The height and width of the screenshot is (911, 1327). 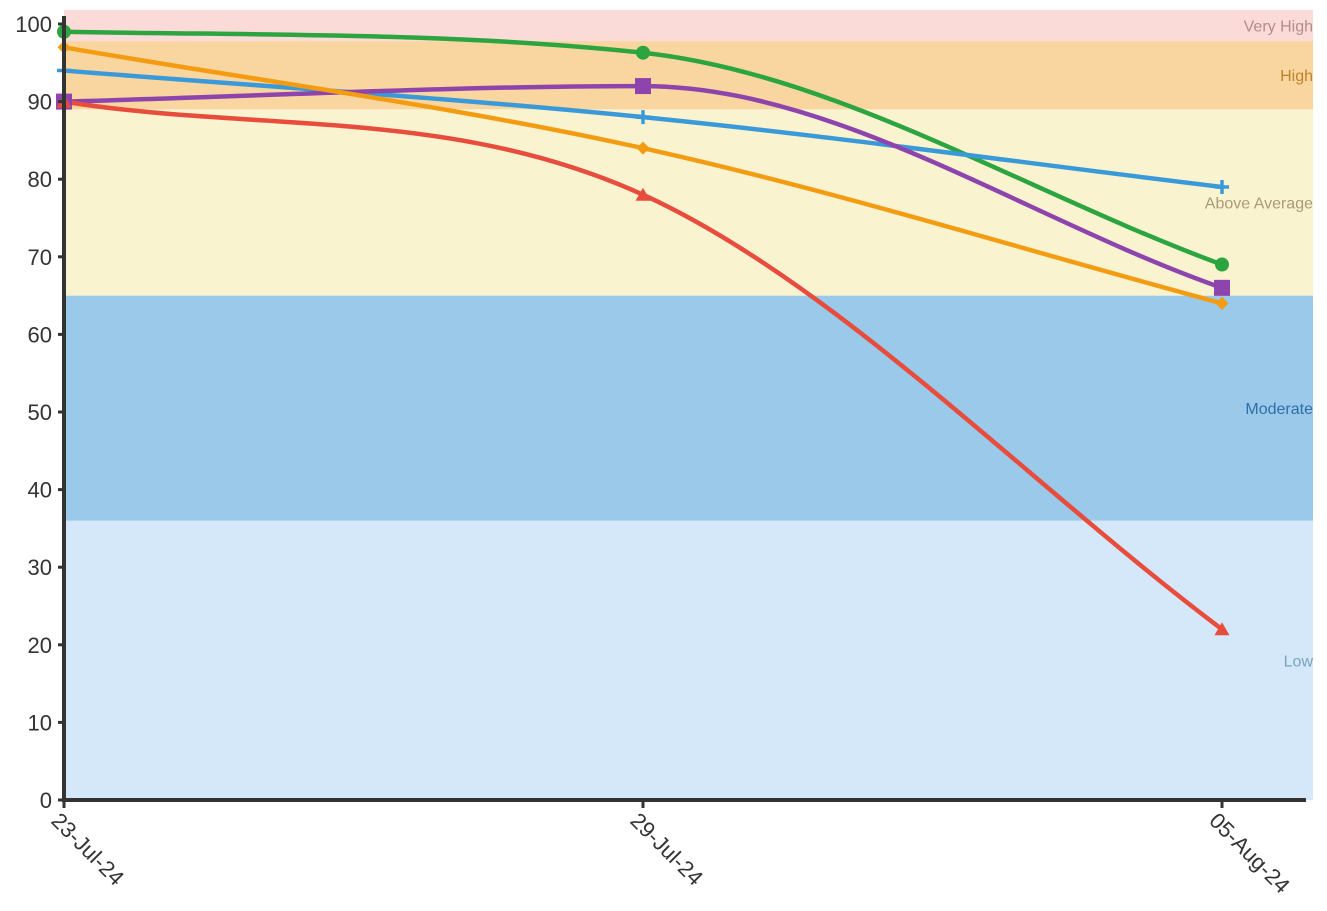 I want to click on y-tick-label: 50, so click(x=40, y=412).